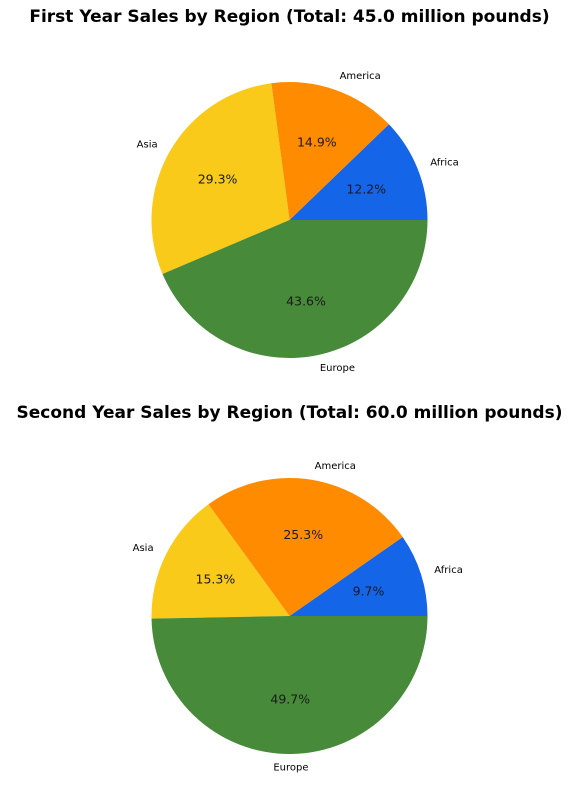 The image size is (579, 800). I want to click on slice-percent-europe-second-year: 49.7%, so click(290, 698).